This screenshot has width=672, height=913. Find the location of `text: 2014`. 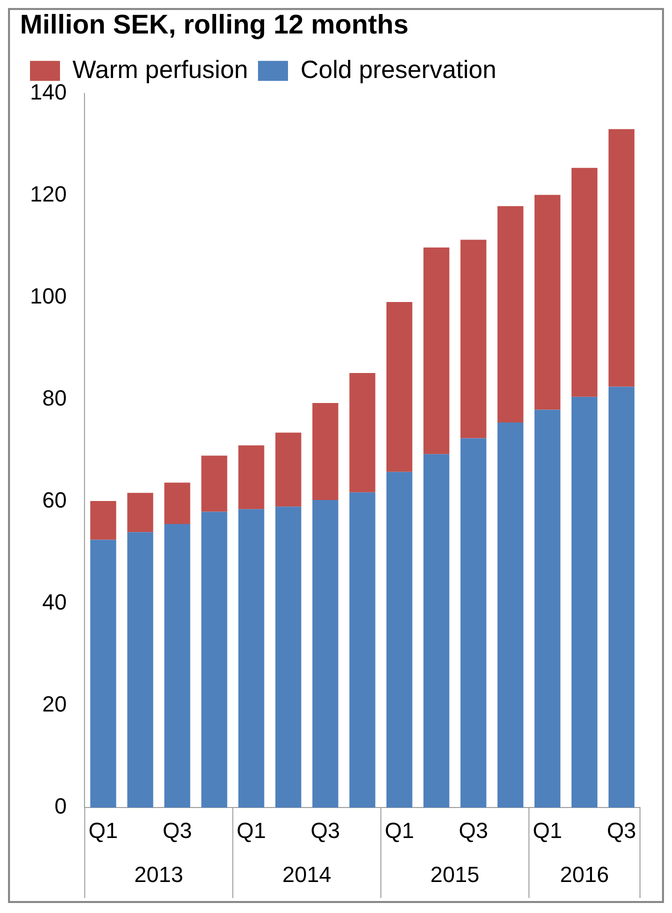

text: 2014 is located at coordinates (307, 875).